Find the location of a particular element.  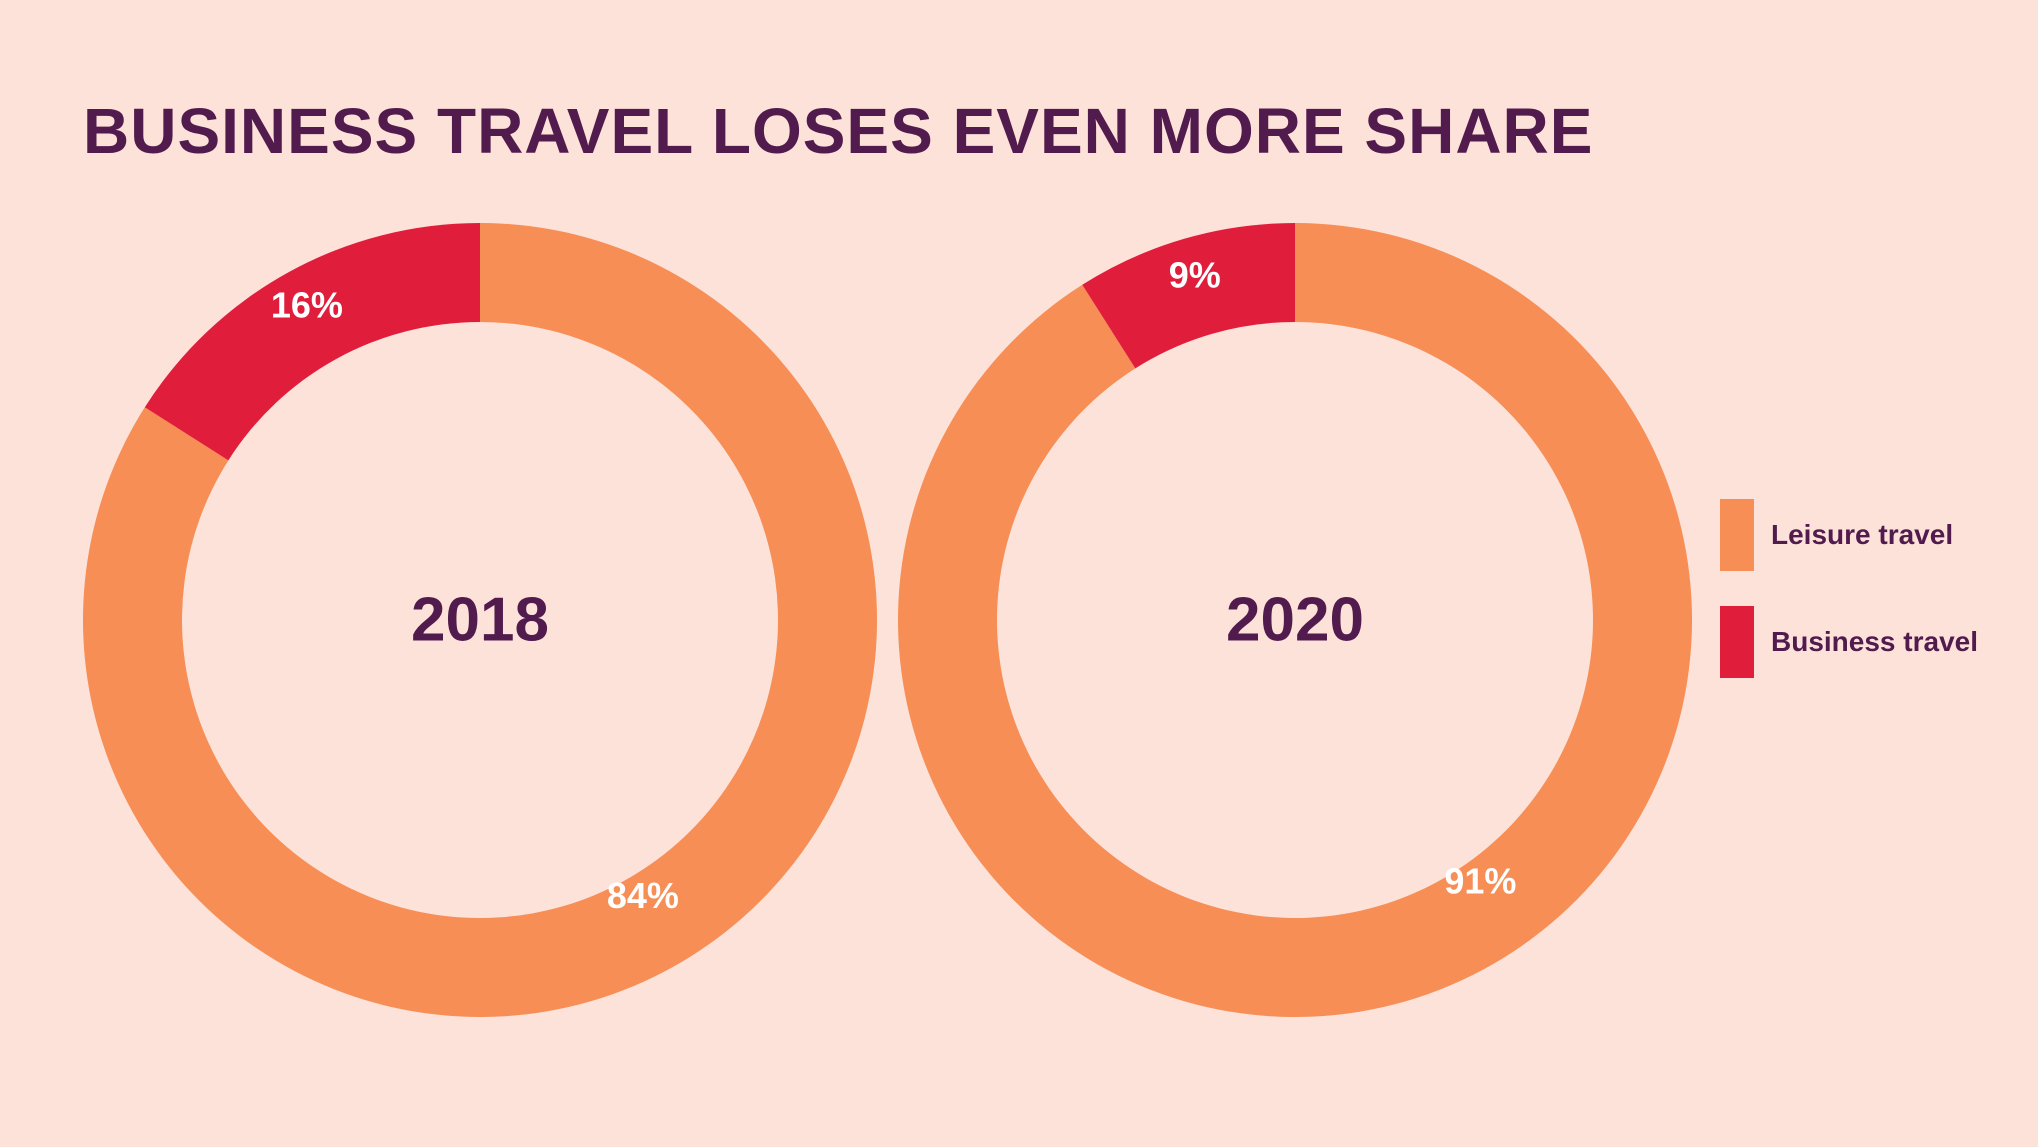

slice-label-2018-business-travel: 16% is located at coordinates (307, 305).